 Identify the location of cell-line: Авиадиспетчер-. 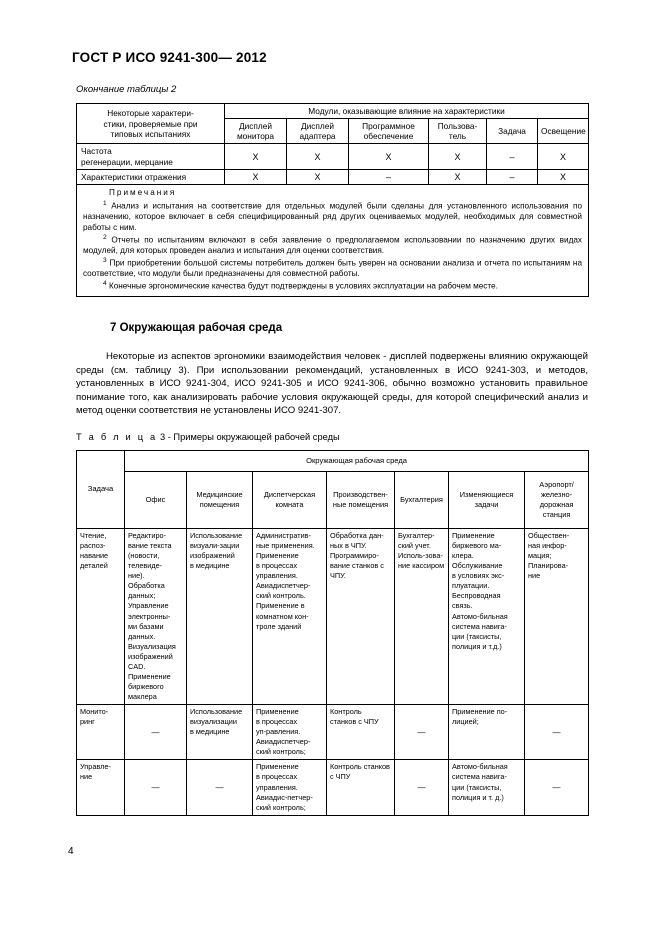
(283, 742).